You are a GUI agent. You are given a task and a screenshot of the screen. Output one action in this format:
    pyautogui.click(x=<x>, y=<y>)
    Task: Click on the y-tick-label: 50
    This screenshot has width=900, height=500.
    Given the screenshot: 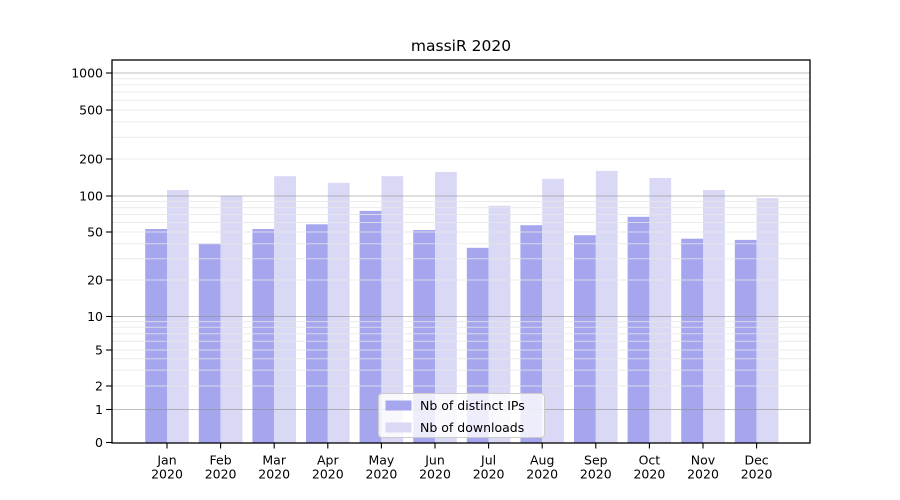 What is the action you would take?
    pyautogui.click(x=95, y=232)
    